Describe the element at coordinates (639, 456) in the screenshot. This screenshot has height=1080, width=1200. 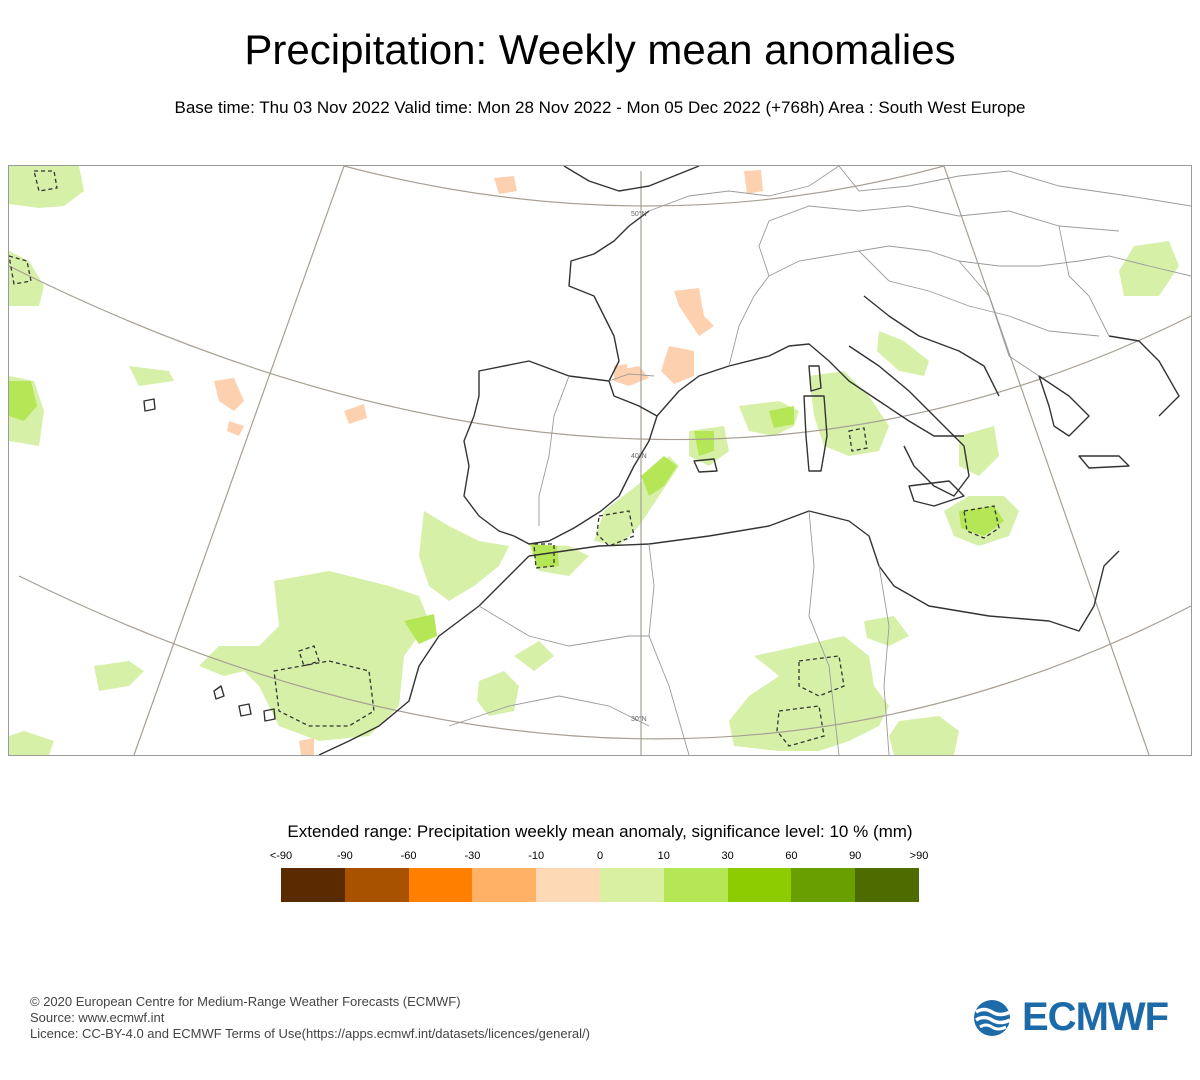
I see `lat-label-40: 40°N` at that location.